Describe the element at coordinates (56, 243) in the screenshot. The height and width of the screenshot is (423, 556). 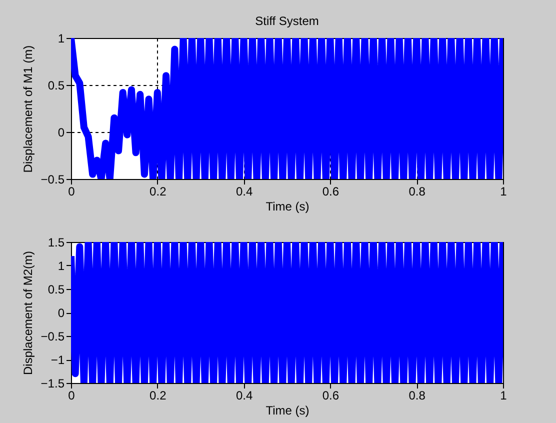
I see `y-tick-label: 1.5` at that location.